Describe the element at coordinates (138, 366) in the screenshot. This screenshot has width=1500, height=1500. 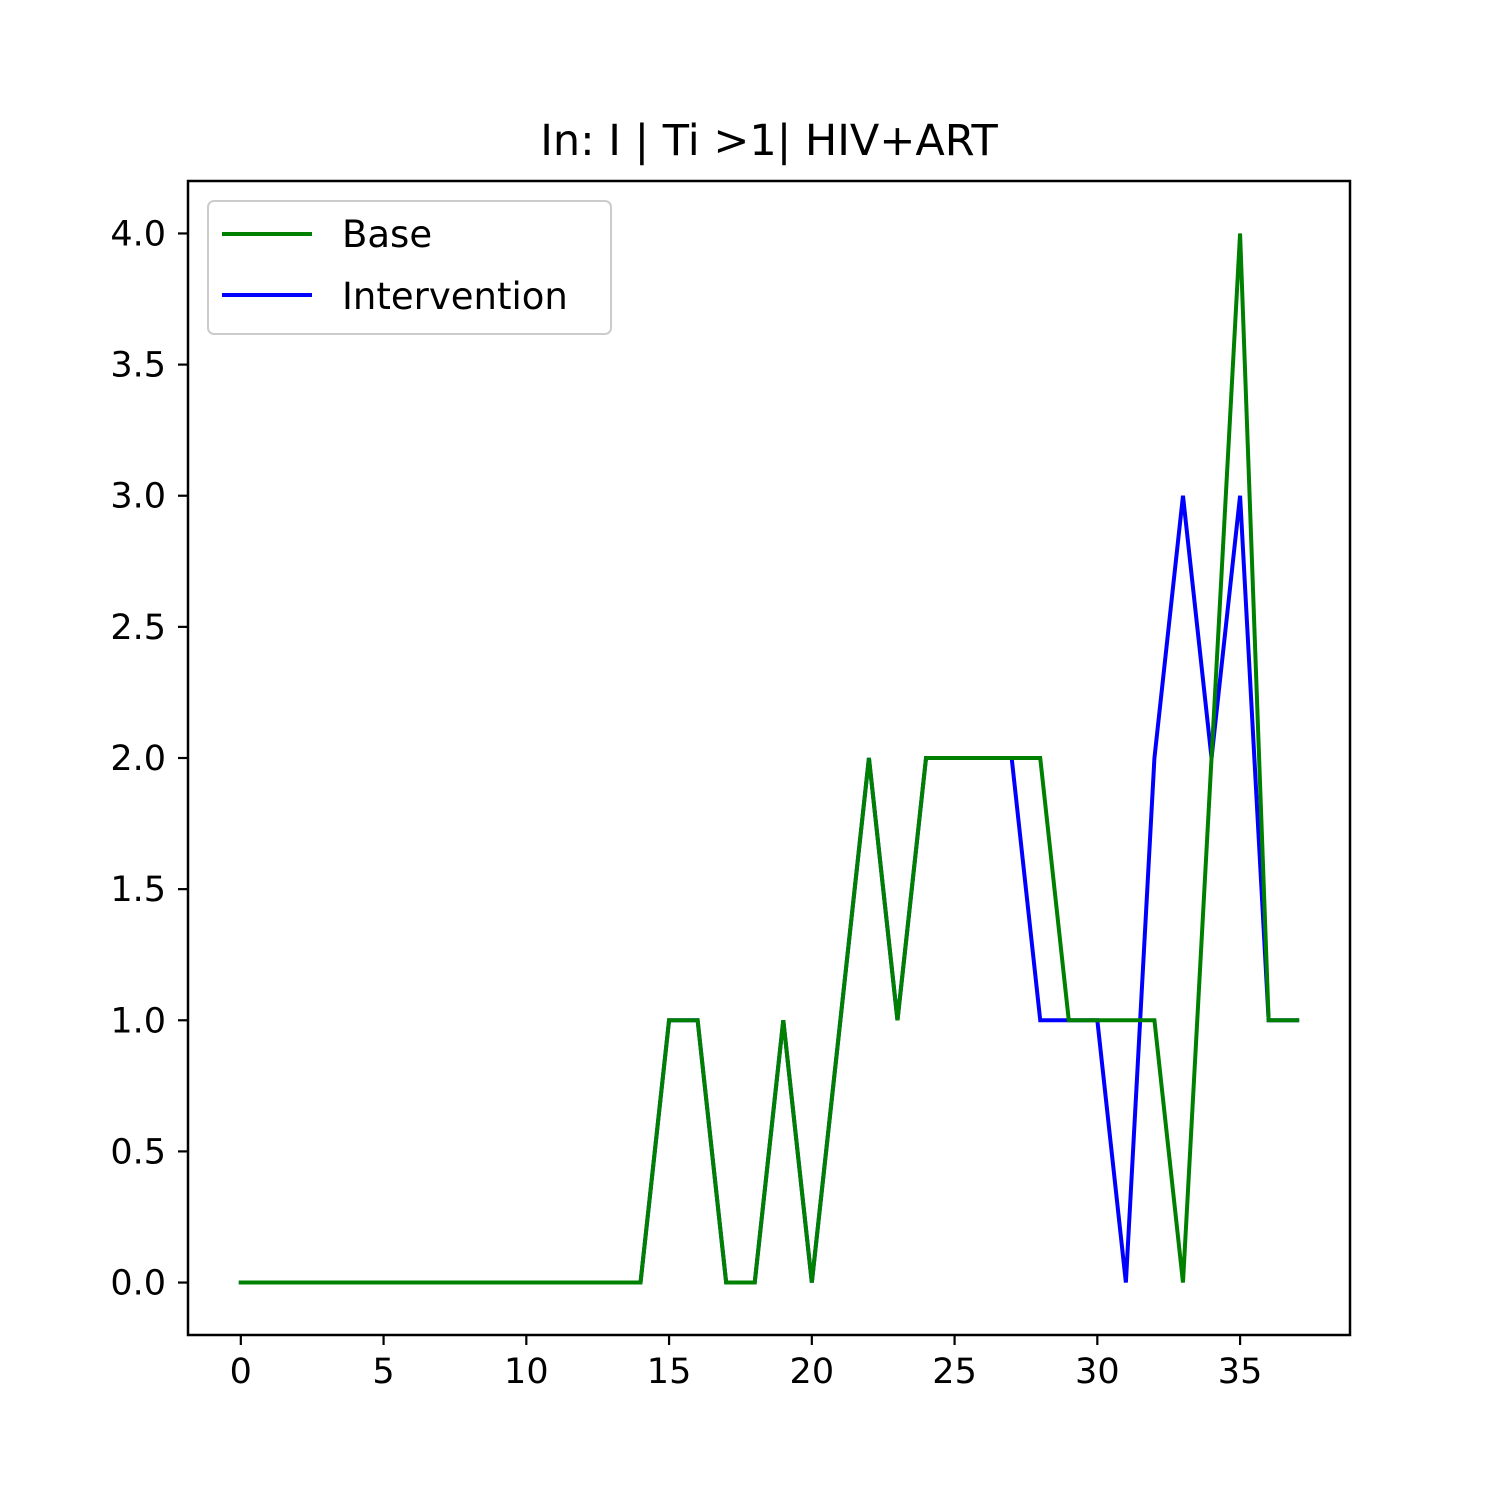
I see `y-tick-label: 3.5` at that location.